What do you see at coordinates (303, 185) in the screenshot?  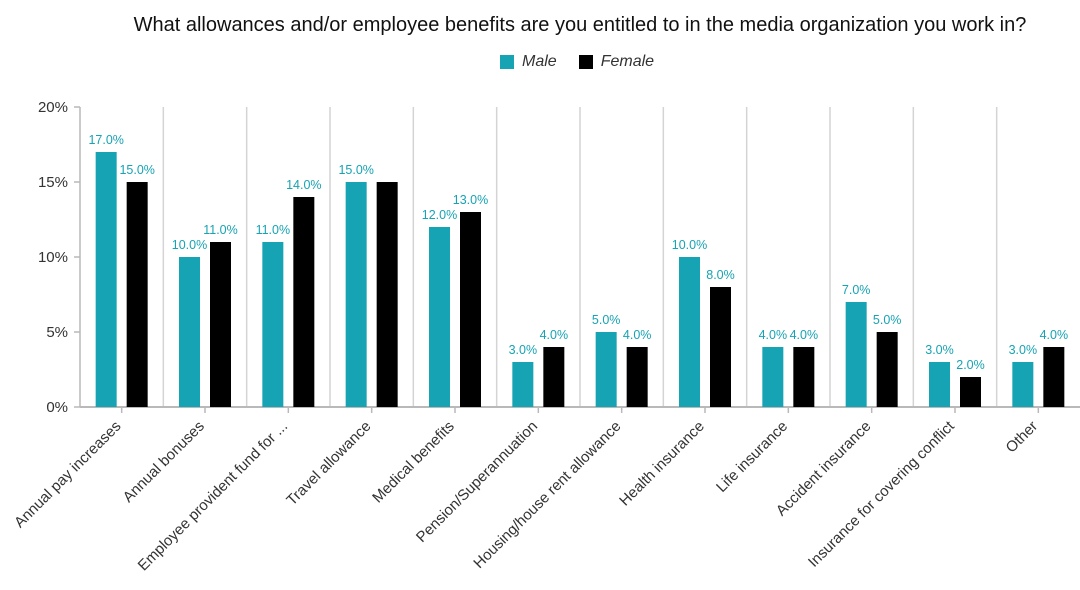 I see `data-label-female: 14.0%` at bounding box center [303, 185].